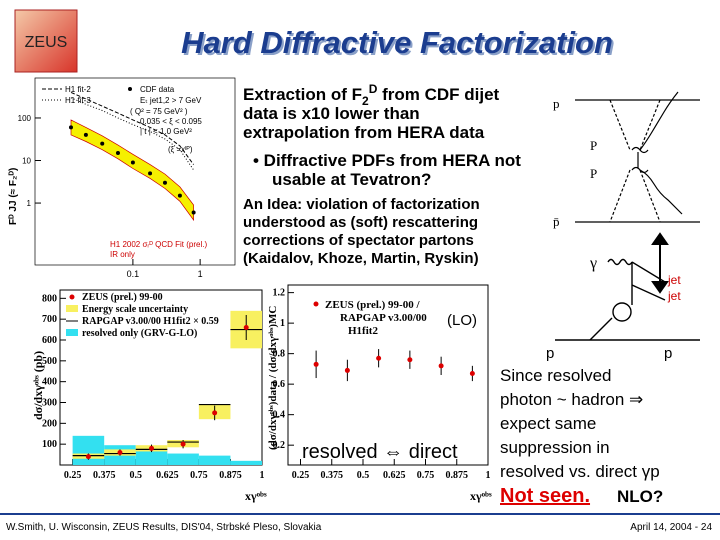 This screenshot has height=540, width=720. Describe the element at coordinates (302, 94) in the screenshot. I see `t: Extraction of F` at that location.